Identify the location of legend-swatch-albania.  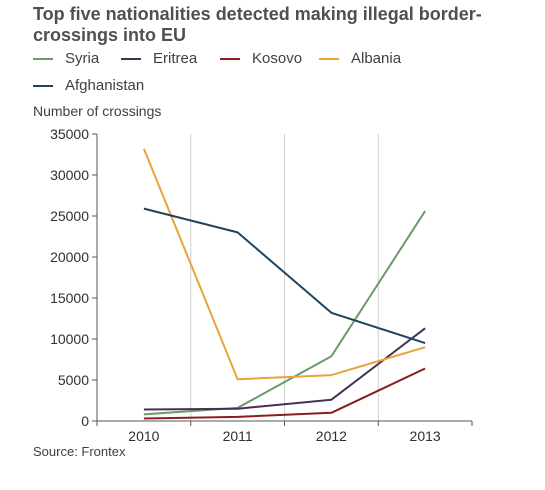
(329, 58).